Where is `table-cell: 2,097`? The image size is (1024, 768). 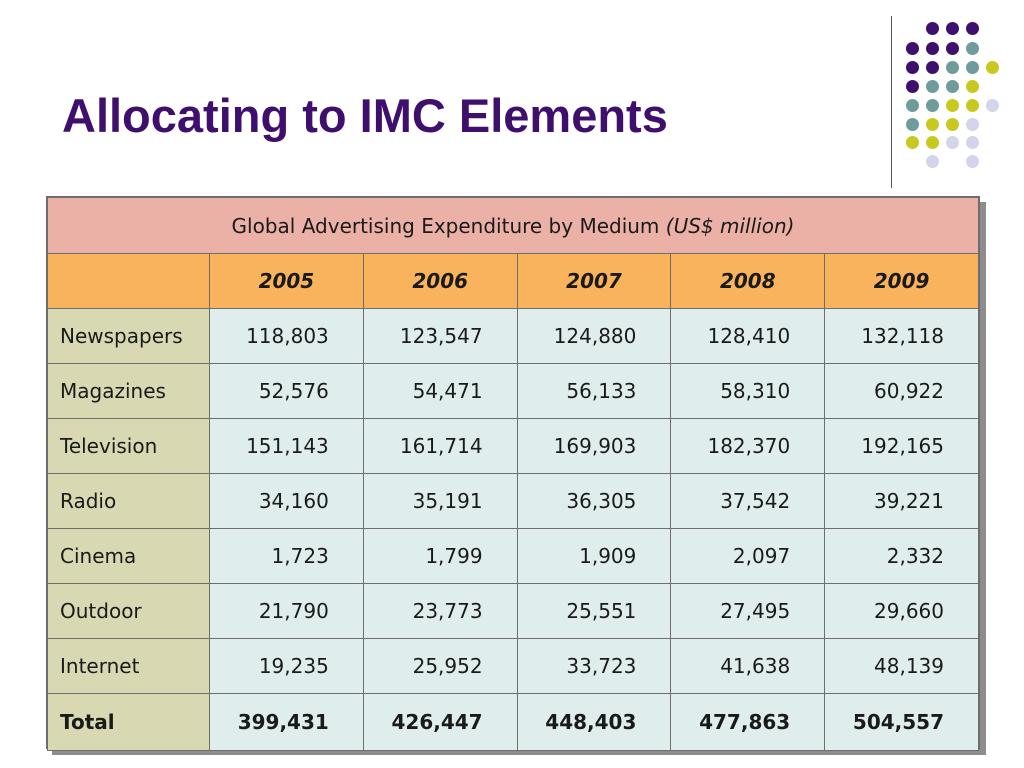 table-cell: 2,097 is located at coordinates (748, 556).